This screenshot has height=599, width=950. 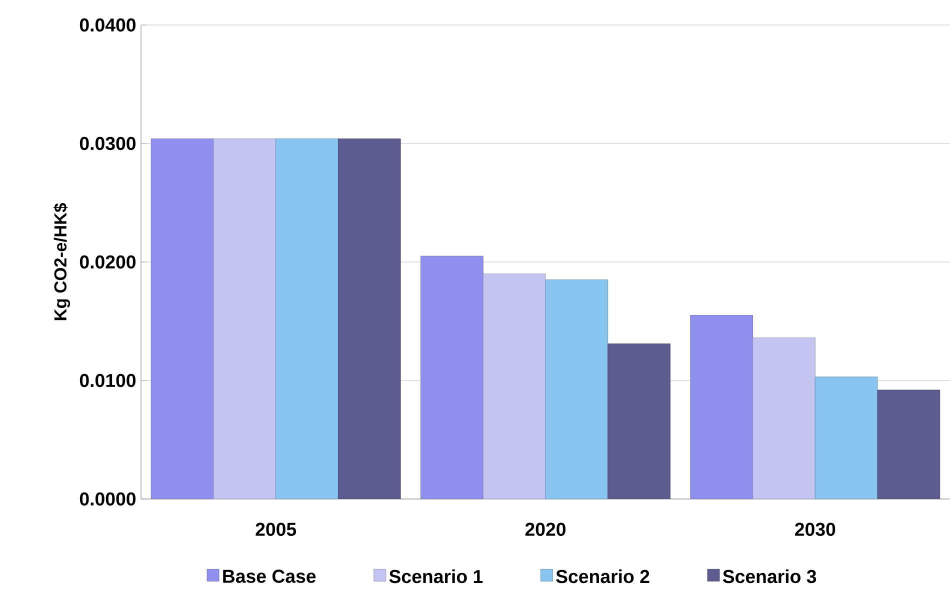 What do you see at coordinates (269, 576) in the screenshot?
I see `legend-label: Base Case` at bounding box center [269, 576].